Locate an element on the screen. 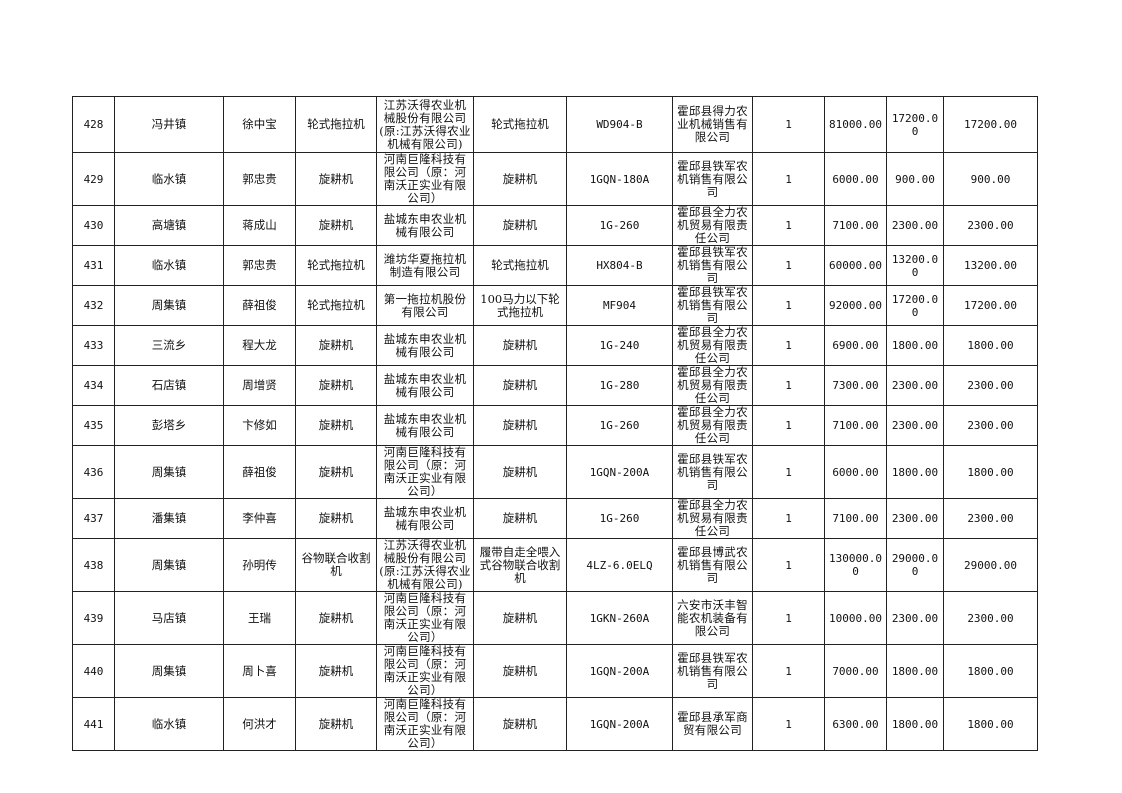  price-cell: 6000.00 is located at coordinates (855, 179).